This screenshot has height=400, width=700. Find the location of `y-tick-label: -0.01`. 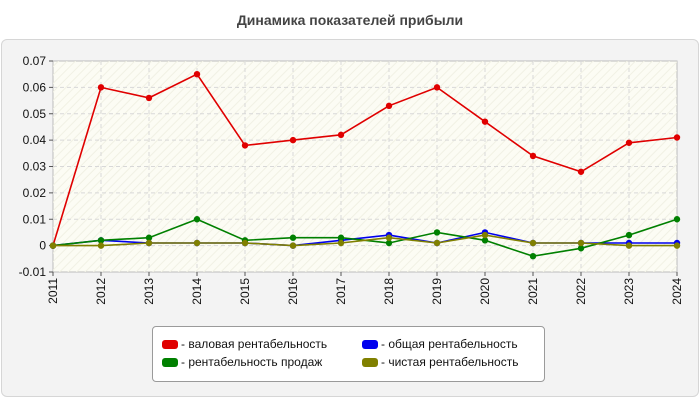

y-tick-label: -0.01 is located at coordinates (33, 272).